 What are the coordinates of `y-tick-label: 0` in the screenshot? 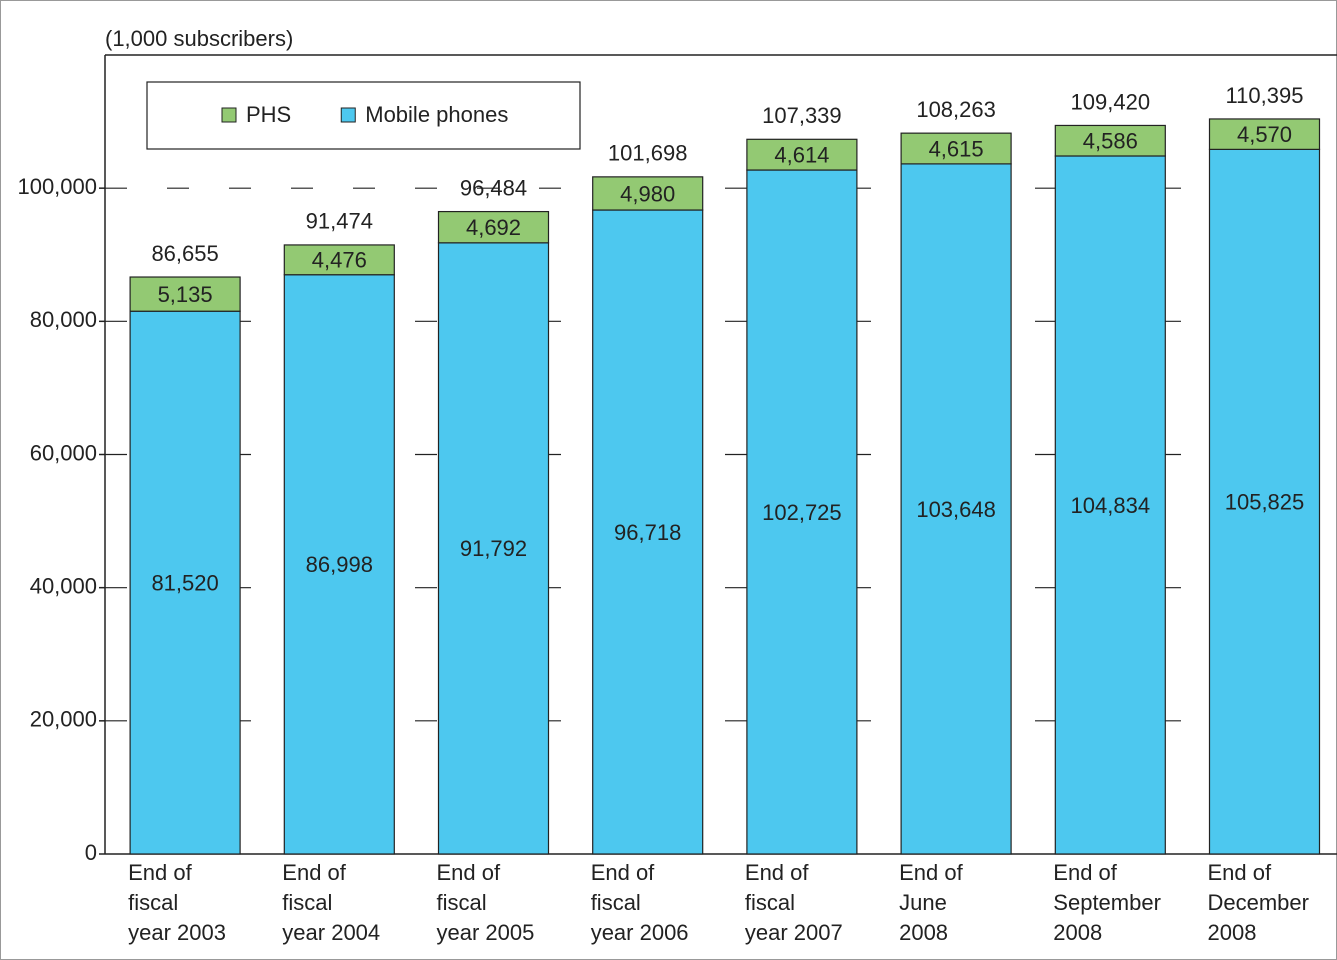 It's located at (91, 852).